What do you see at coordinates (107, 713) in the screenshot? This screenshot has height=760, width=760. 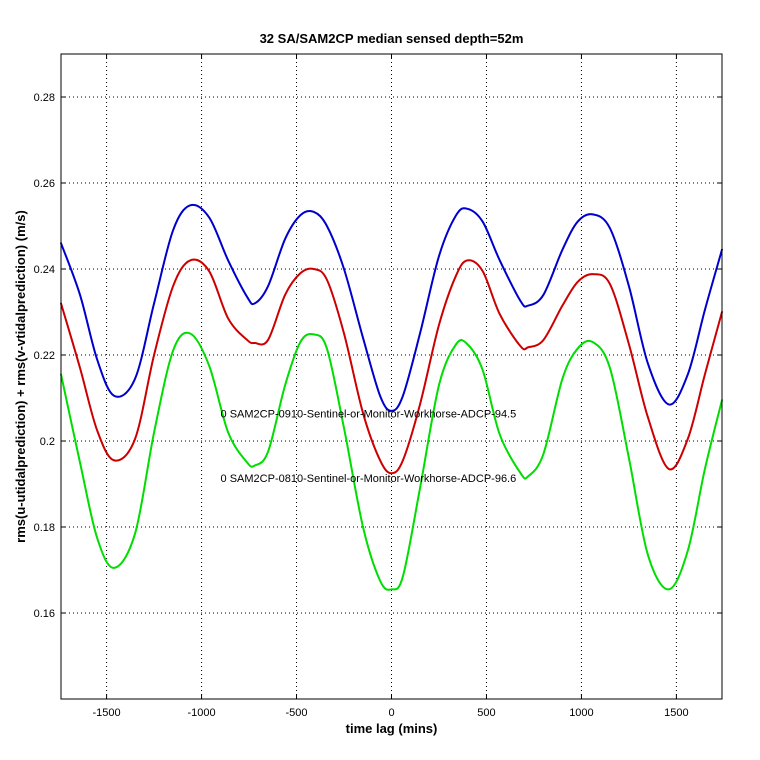 I see `x-tick-label: -1500` at bounding box center [107, 713].